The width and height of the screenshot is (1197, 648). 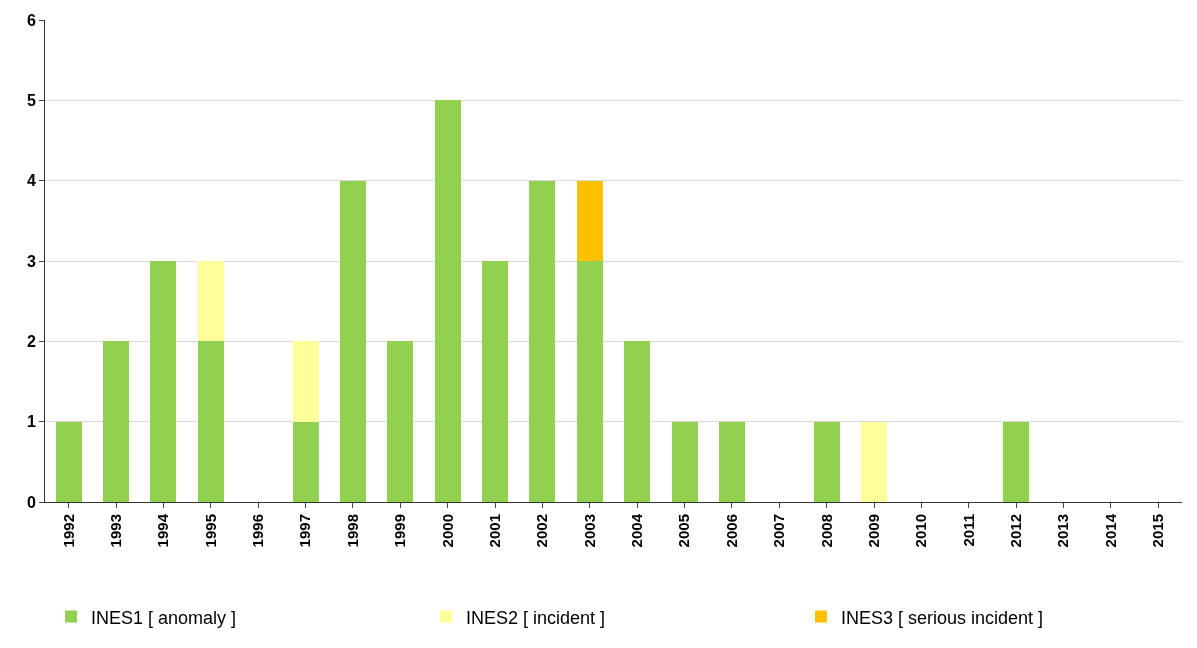 I want to click on x-tick-label: 2013, so click(x=1063, y=531).